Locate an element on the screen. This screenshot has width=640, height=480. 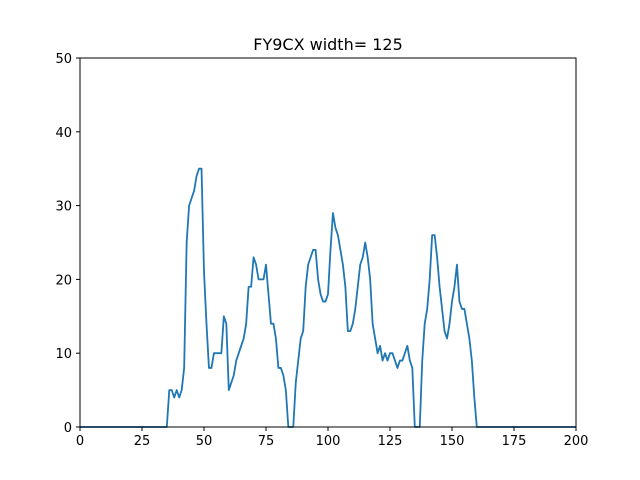
x-tick-label: 100 is located at coordinates (328, 441).